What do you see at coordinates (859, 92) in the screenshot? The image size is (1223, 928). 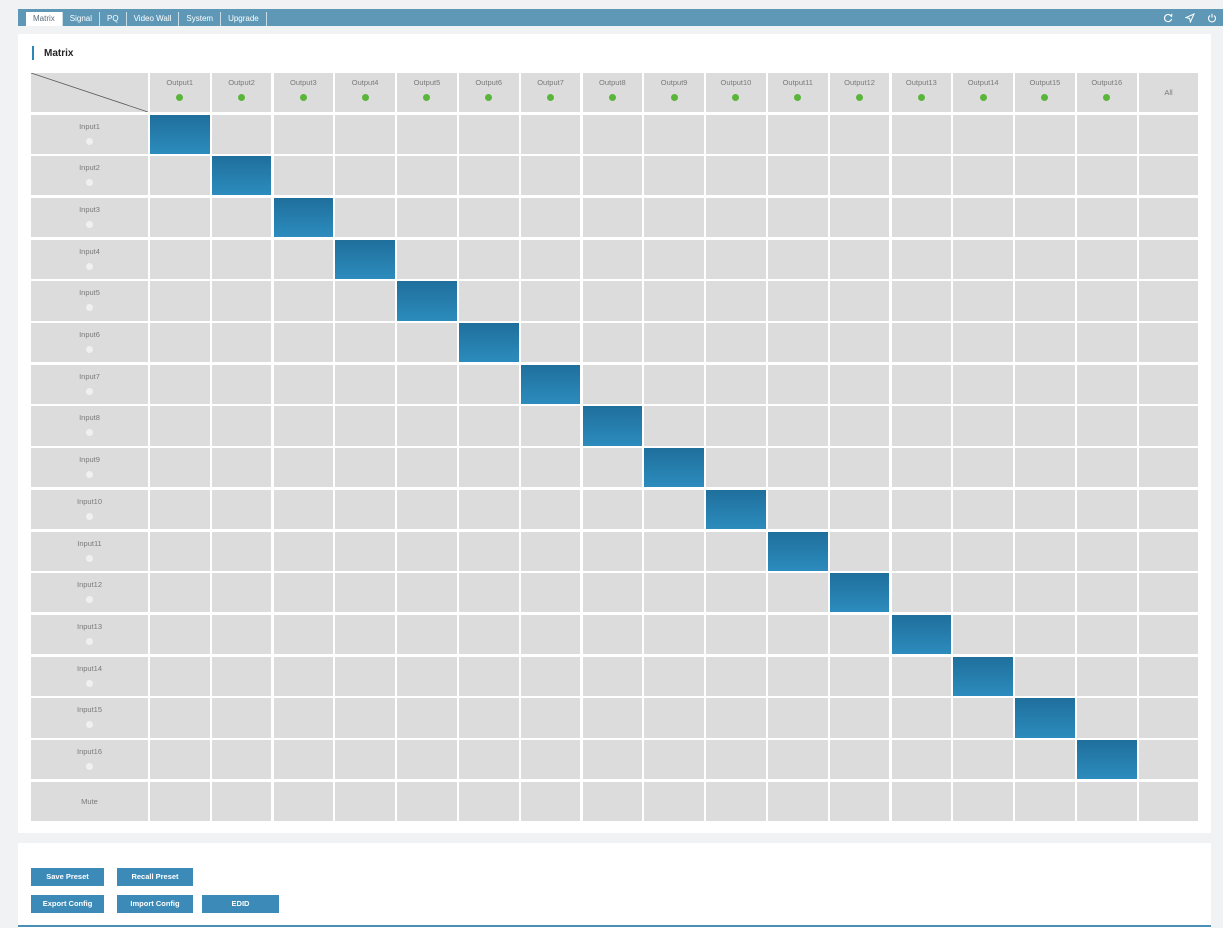 I see `output-header: Output12` at bounding box center [859, 92].